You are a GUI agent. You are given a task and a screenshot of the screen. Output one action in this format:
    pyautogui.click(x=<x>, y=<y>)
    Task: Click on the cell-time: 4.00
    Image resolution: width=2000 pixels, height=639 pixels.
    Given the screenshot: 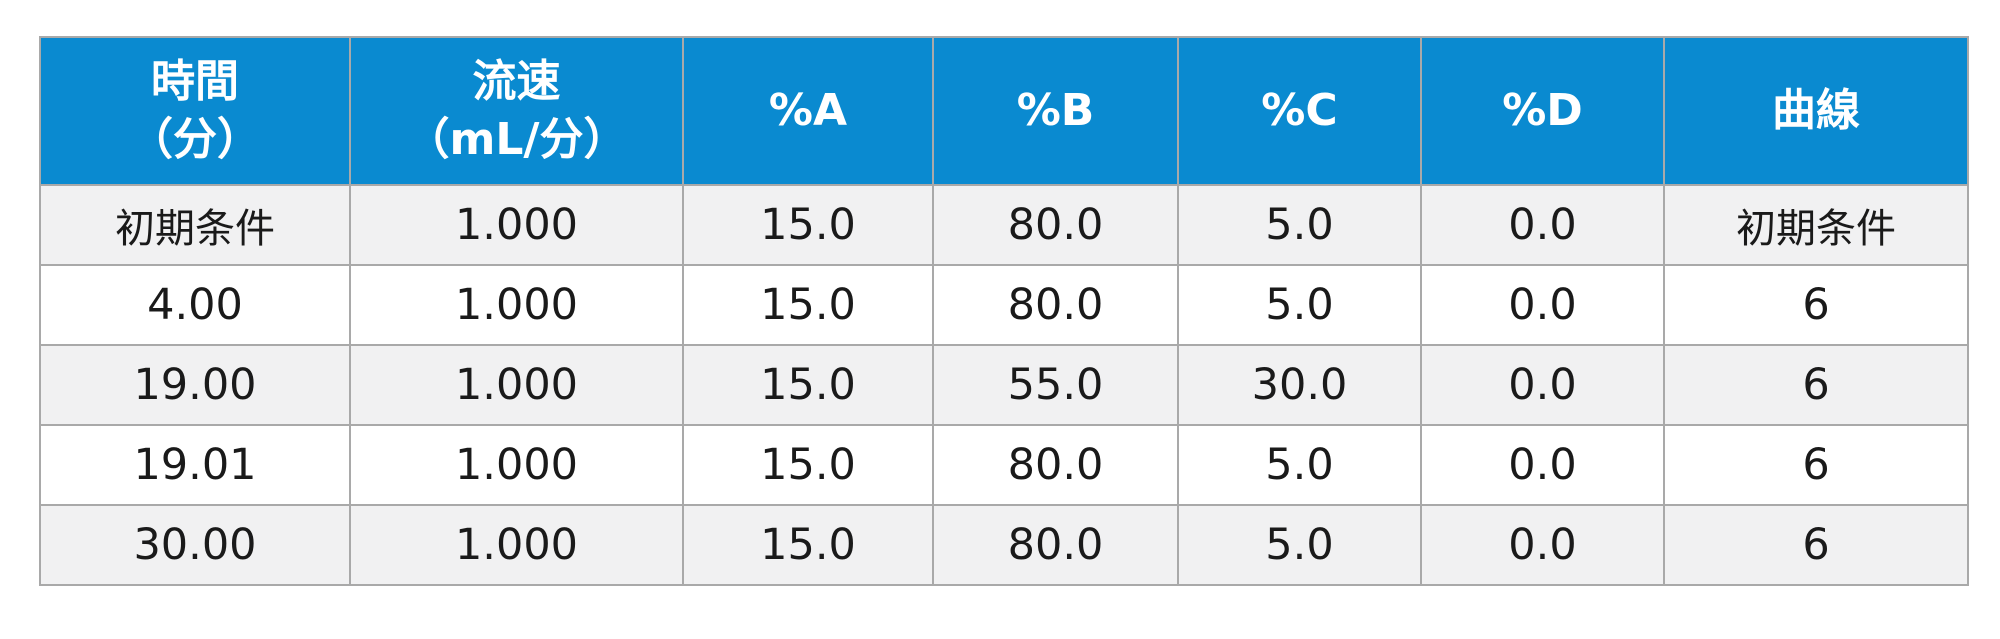 What is the action you would take?
    pyautogui.click(x=195, y=305)
    